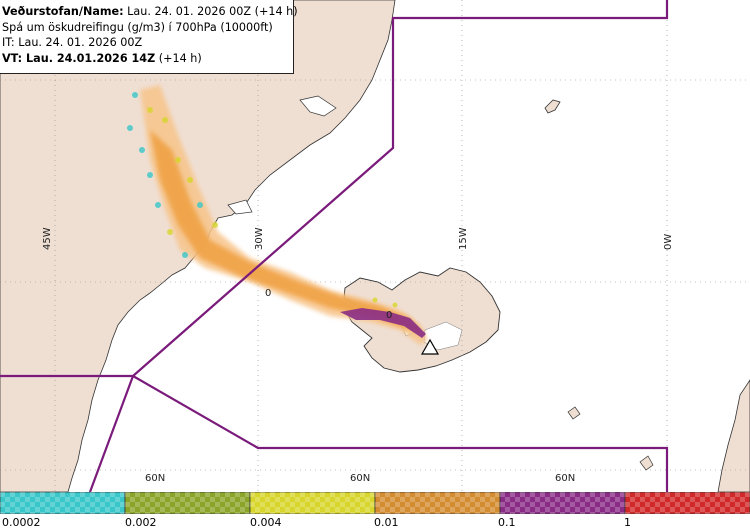  What do you see at coordinates (574, 413) in the screenshot?
I see `small-island` at bounding box center [574, 413].